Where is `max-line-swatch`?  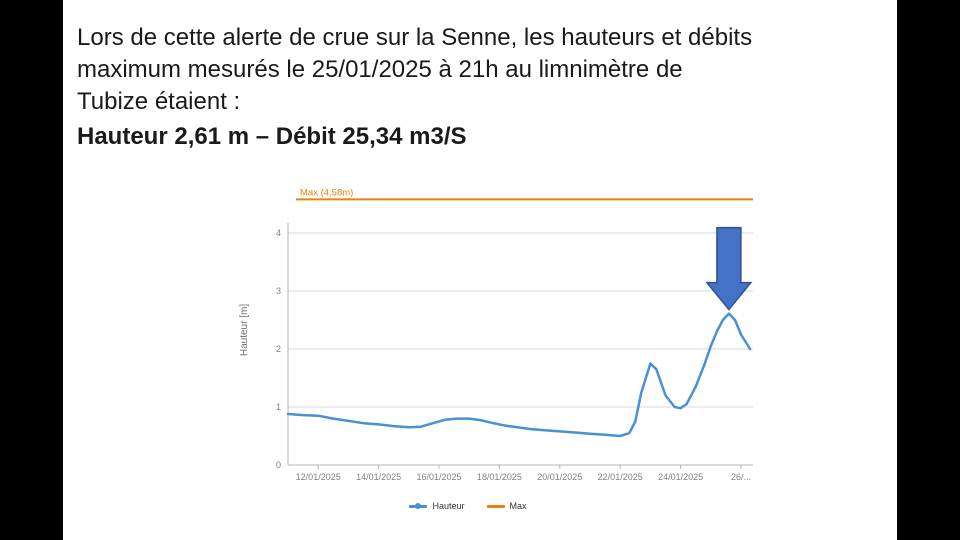 max-line-swatch is located at coordinates (495, 506).